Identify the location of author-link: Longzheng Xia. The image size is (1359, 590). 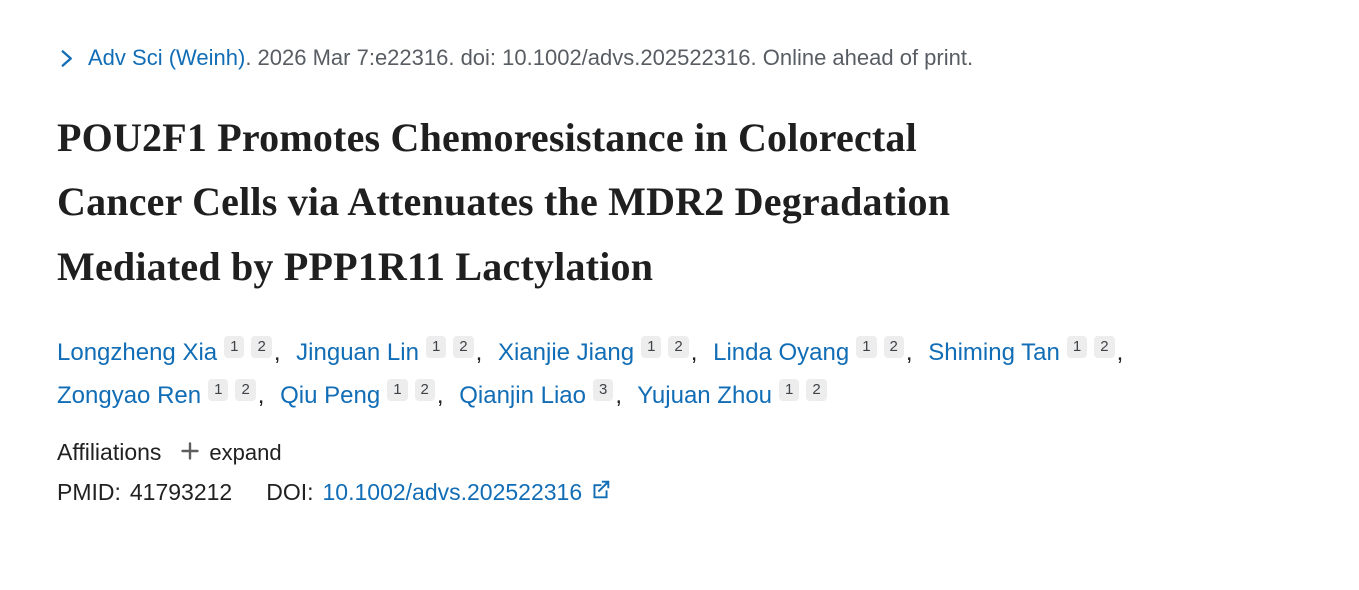
(137, 352).